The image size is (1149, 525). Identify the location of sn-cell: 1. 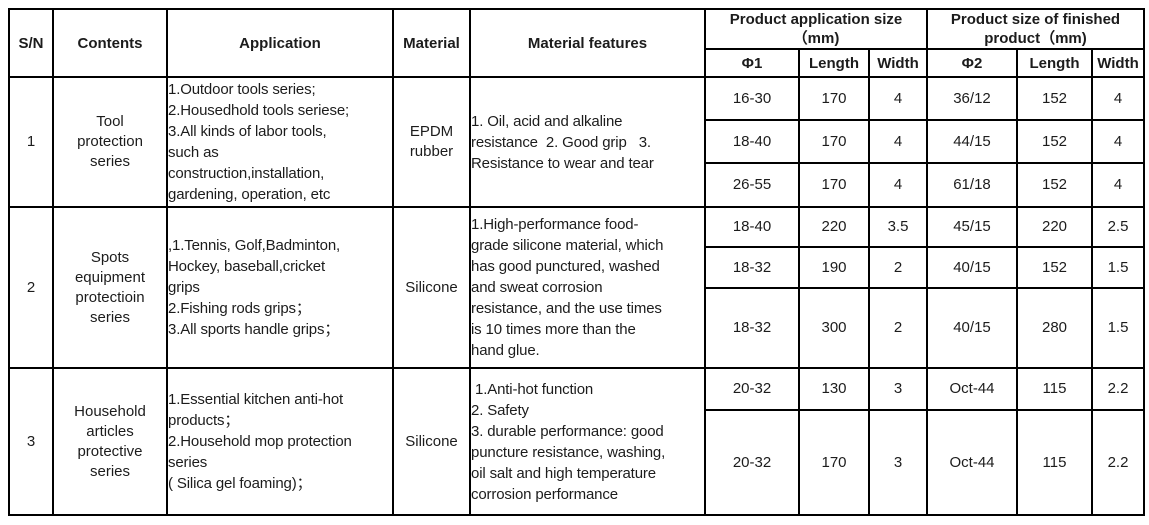
(31, 142).